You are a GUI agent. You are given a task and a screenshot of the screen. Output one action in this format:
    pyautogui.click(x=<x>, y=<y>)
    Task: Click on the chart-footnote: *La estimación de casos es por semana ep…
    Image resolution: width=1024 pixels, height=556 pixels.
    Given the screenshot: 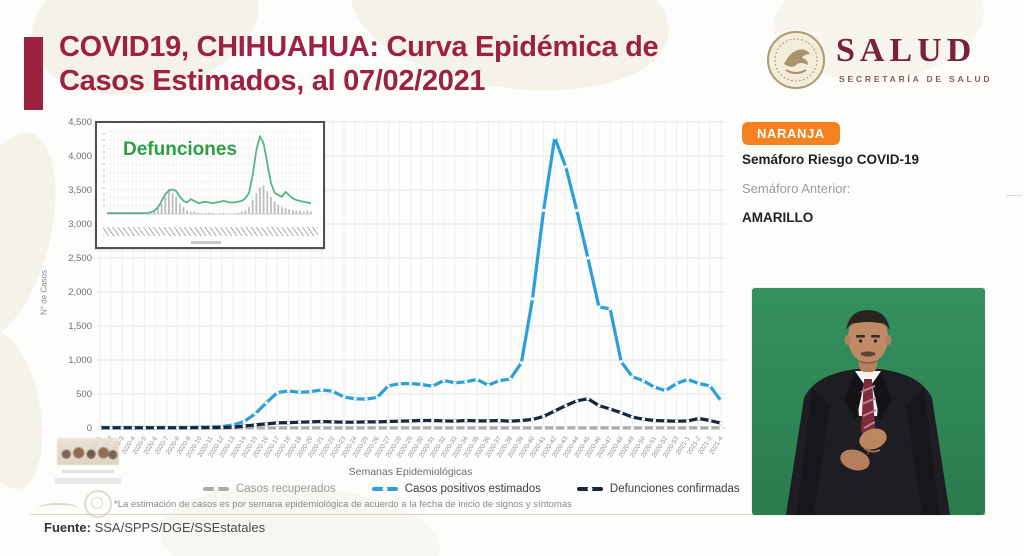 What is the action you would take?
    pyautogui.click(x=343, y=504)
    